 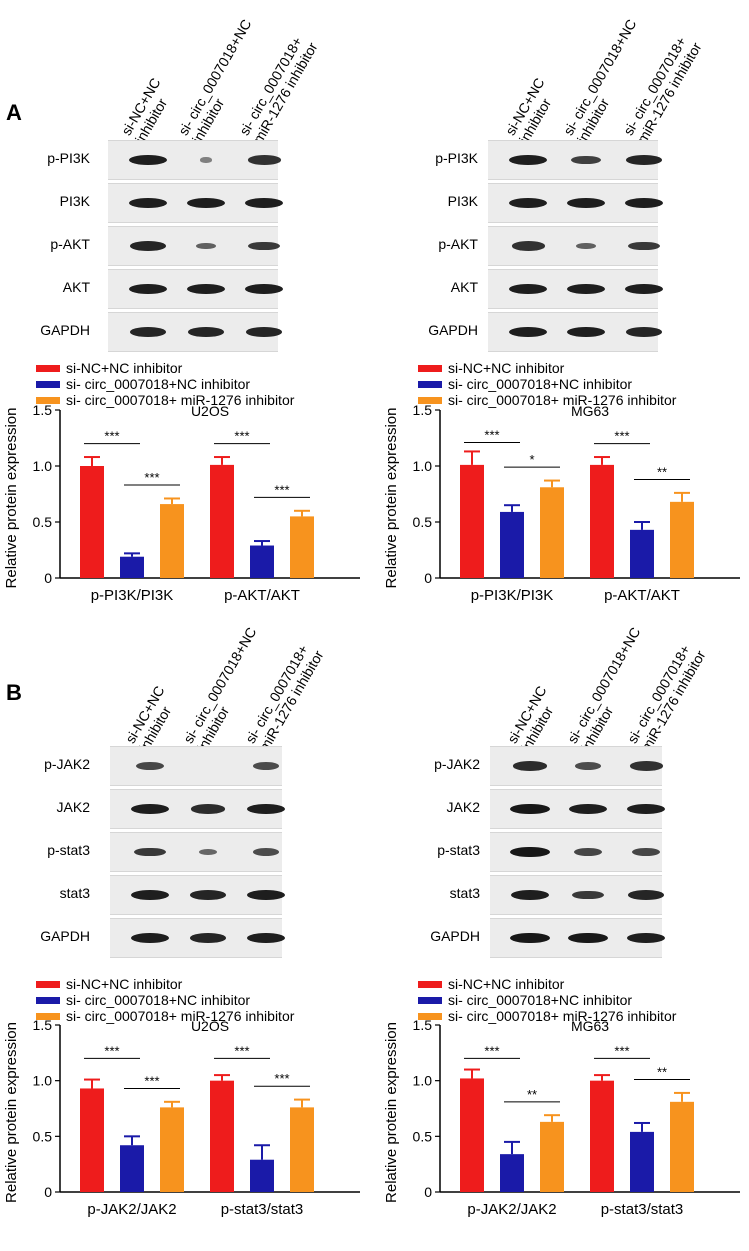 I want to click on legend-label: si- circ_0007018+ miR-1276 inhibitor, so click(x=562, y=1016).